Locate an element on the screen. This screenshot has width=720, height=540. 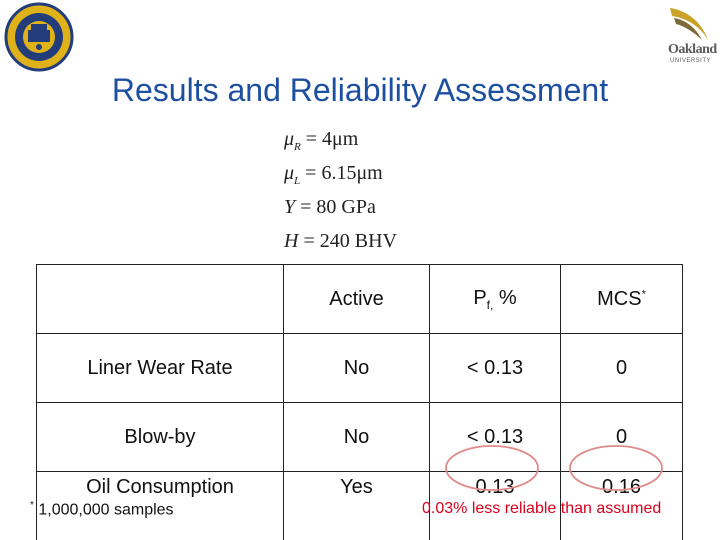
h-symbol: H is located at coordinates (291, 241).